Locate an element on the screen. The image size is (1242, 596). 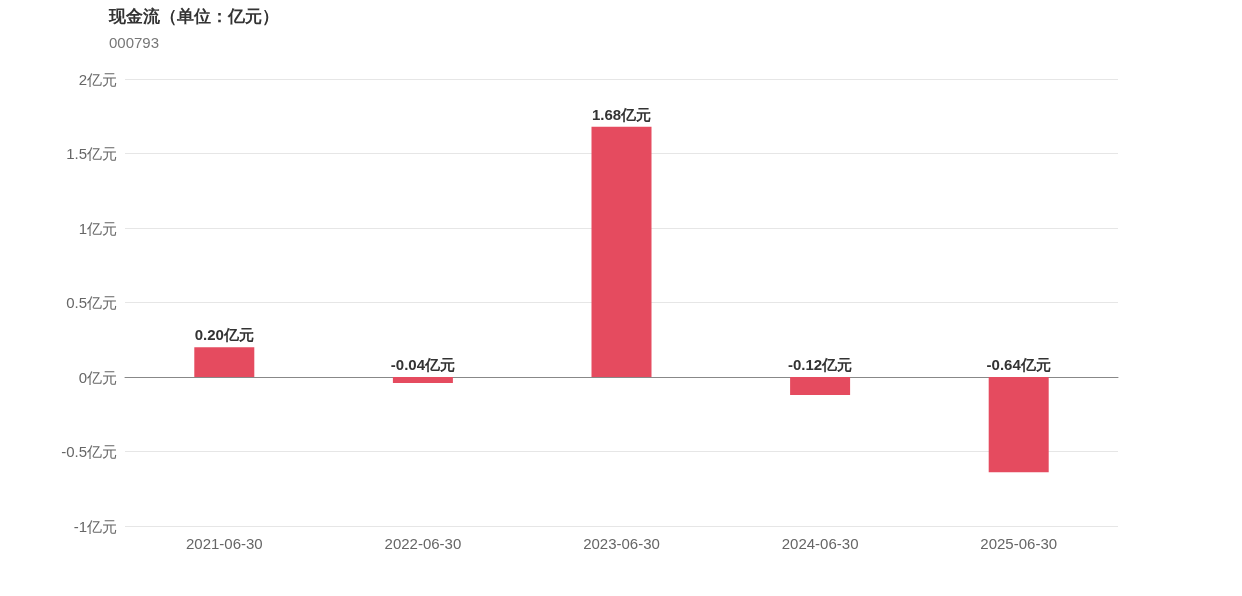
x-tick-label: 2023-06-30 is located at coordinates (621, 543).